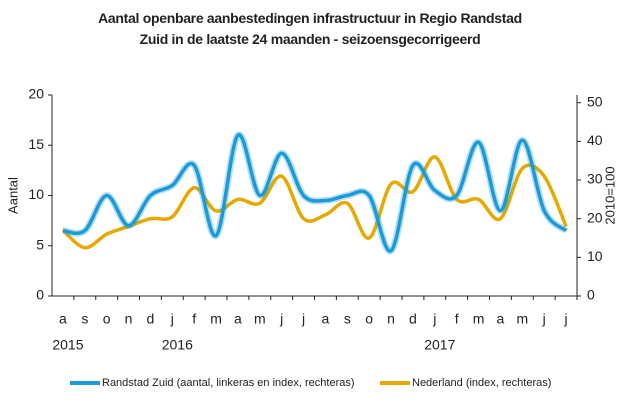  Describe the element at coordinates (36, 144) in the screenshot. I see `y-tick-label: 15` at that location.